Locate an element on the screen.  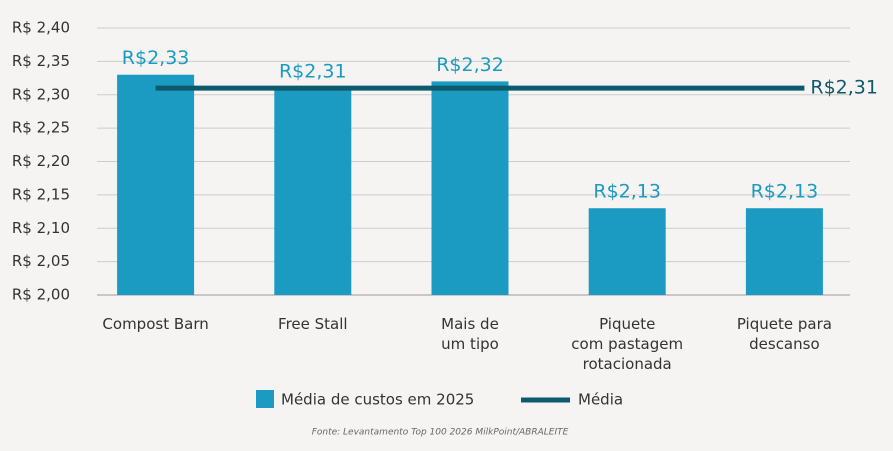
y-tick-label: R$ 2,00 is located at coordinates (41, 295).